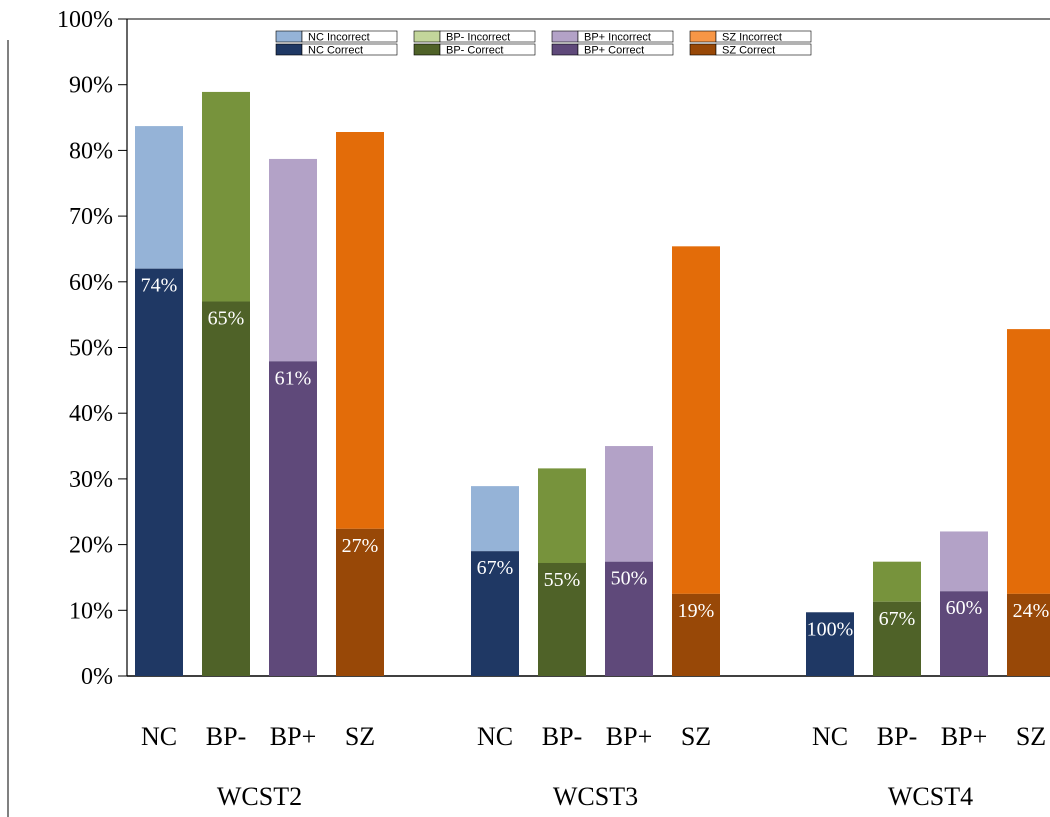 This screenshot has width=1050, height=817. I want to click on legend-label: BP+ Correct, so click(614, 51).